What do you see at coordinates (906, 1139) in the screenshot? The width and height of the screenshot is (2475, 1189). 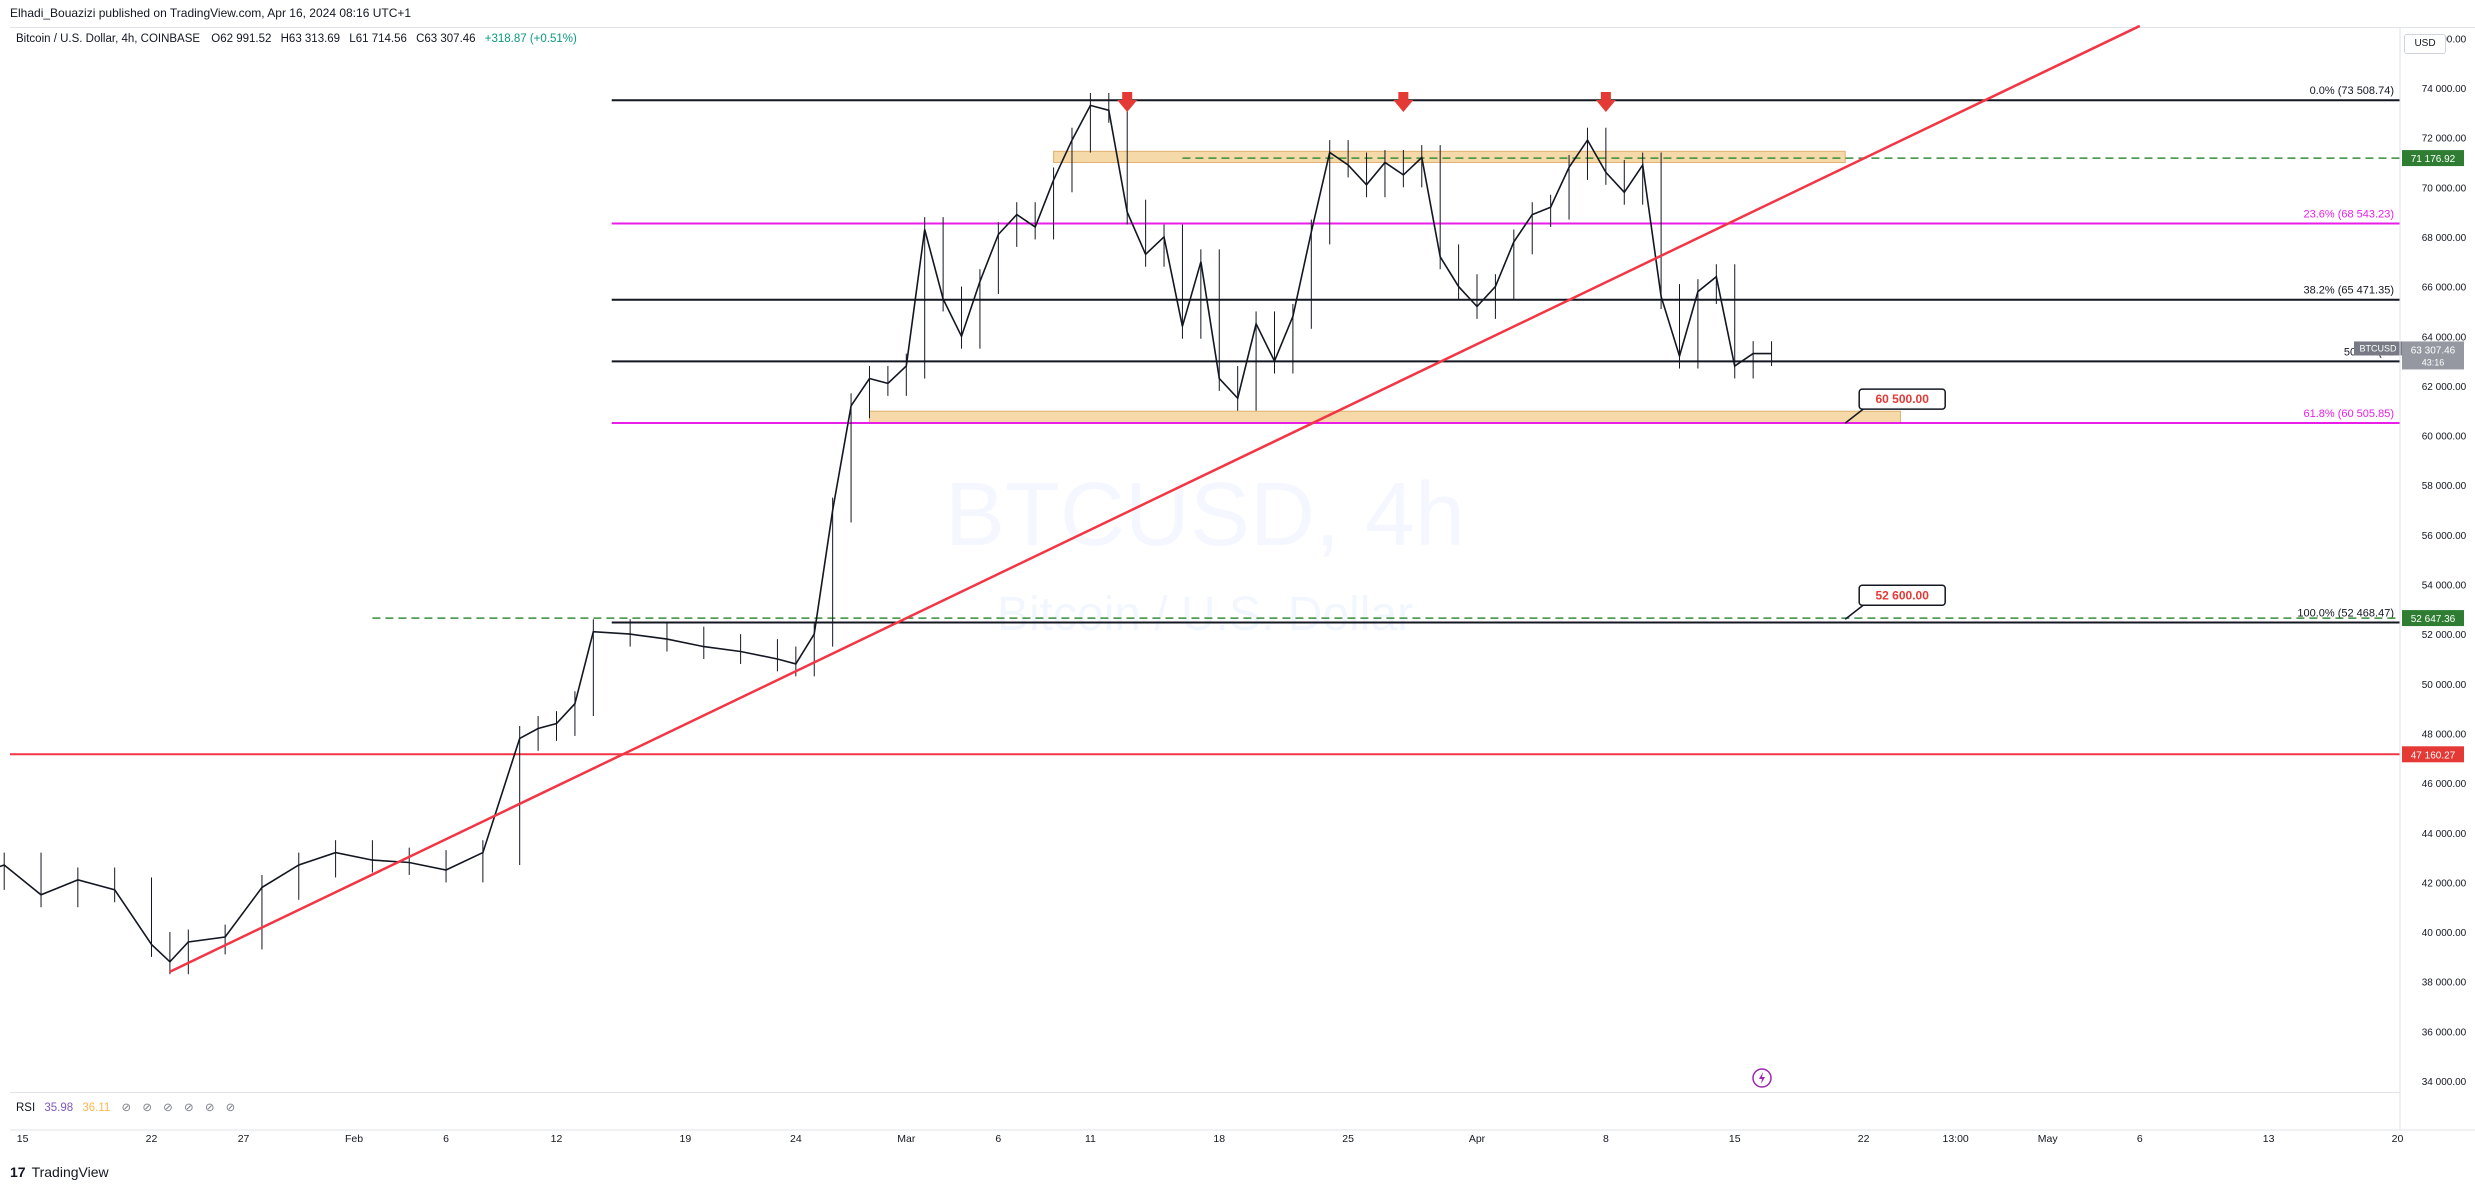 I see `x-tick-label: Mar` at bounding box center [906, 1139].